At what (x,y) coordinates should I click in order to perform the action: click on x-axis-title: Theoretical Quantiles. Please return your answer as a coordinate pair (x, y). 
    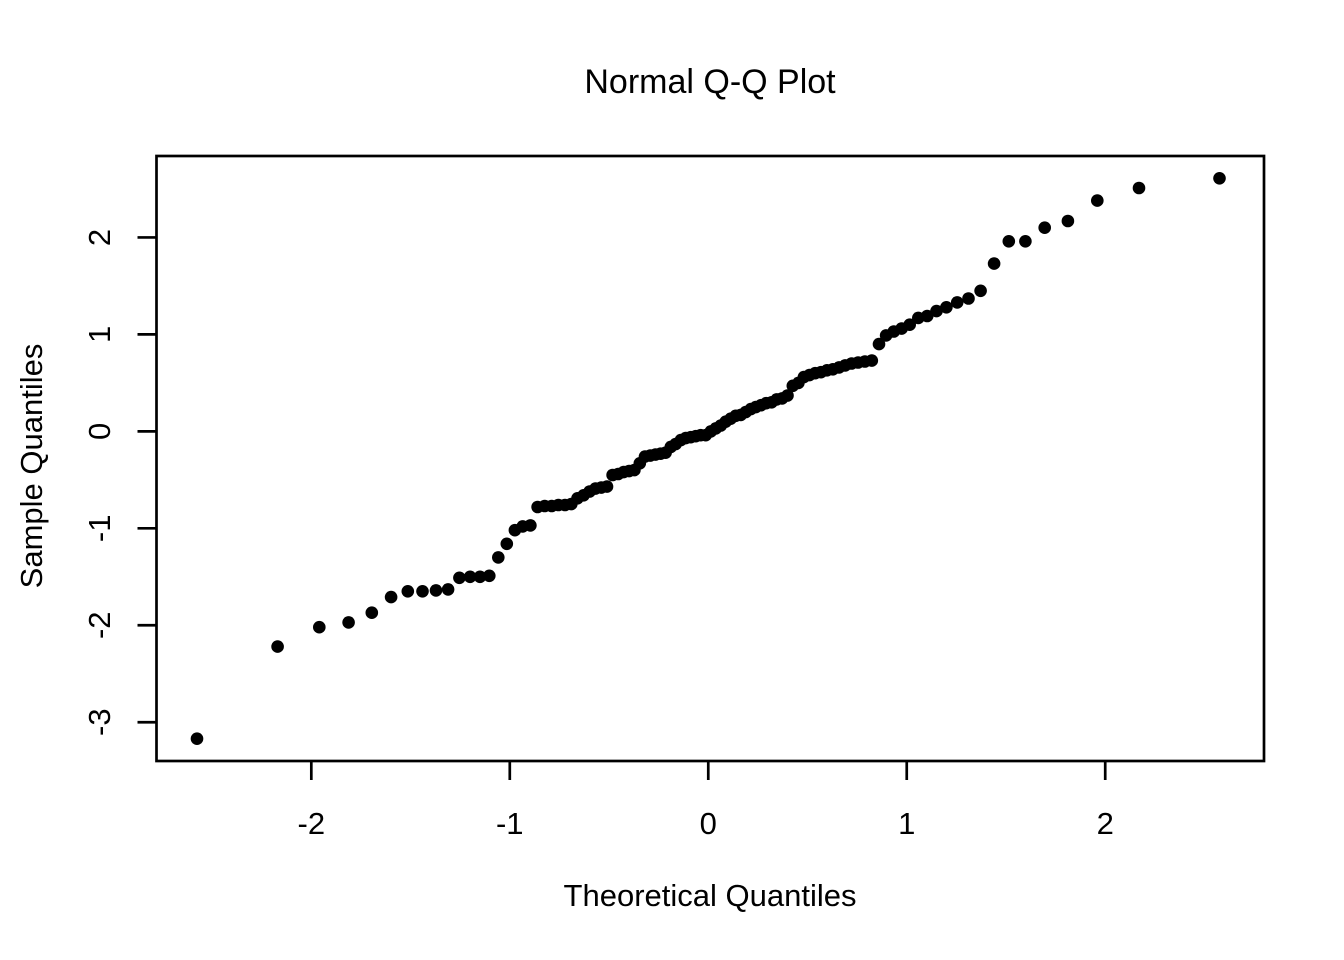
    Looking at the image, I should click on (710, 895).